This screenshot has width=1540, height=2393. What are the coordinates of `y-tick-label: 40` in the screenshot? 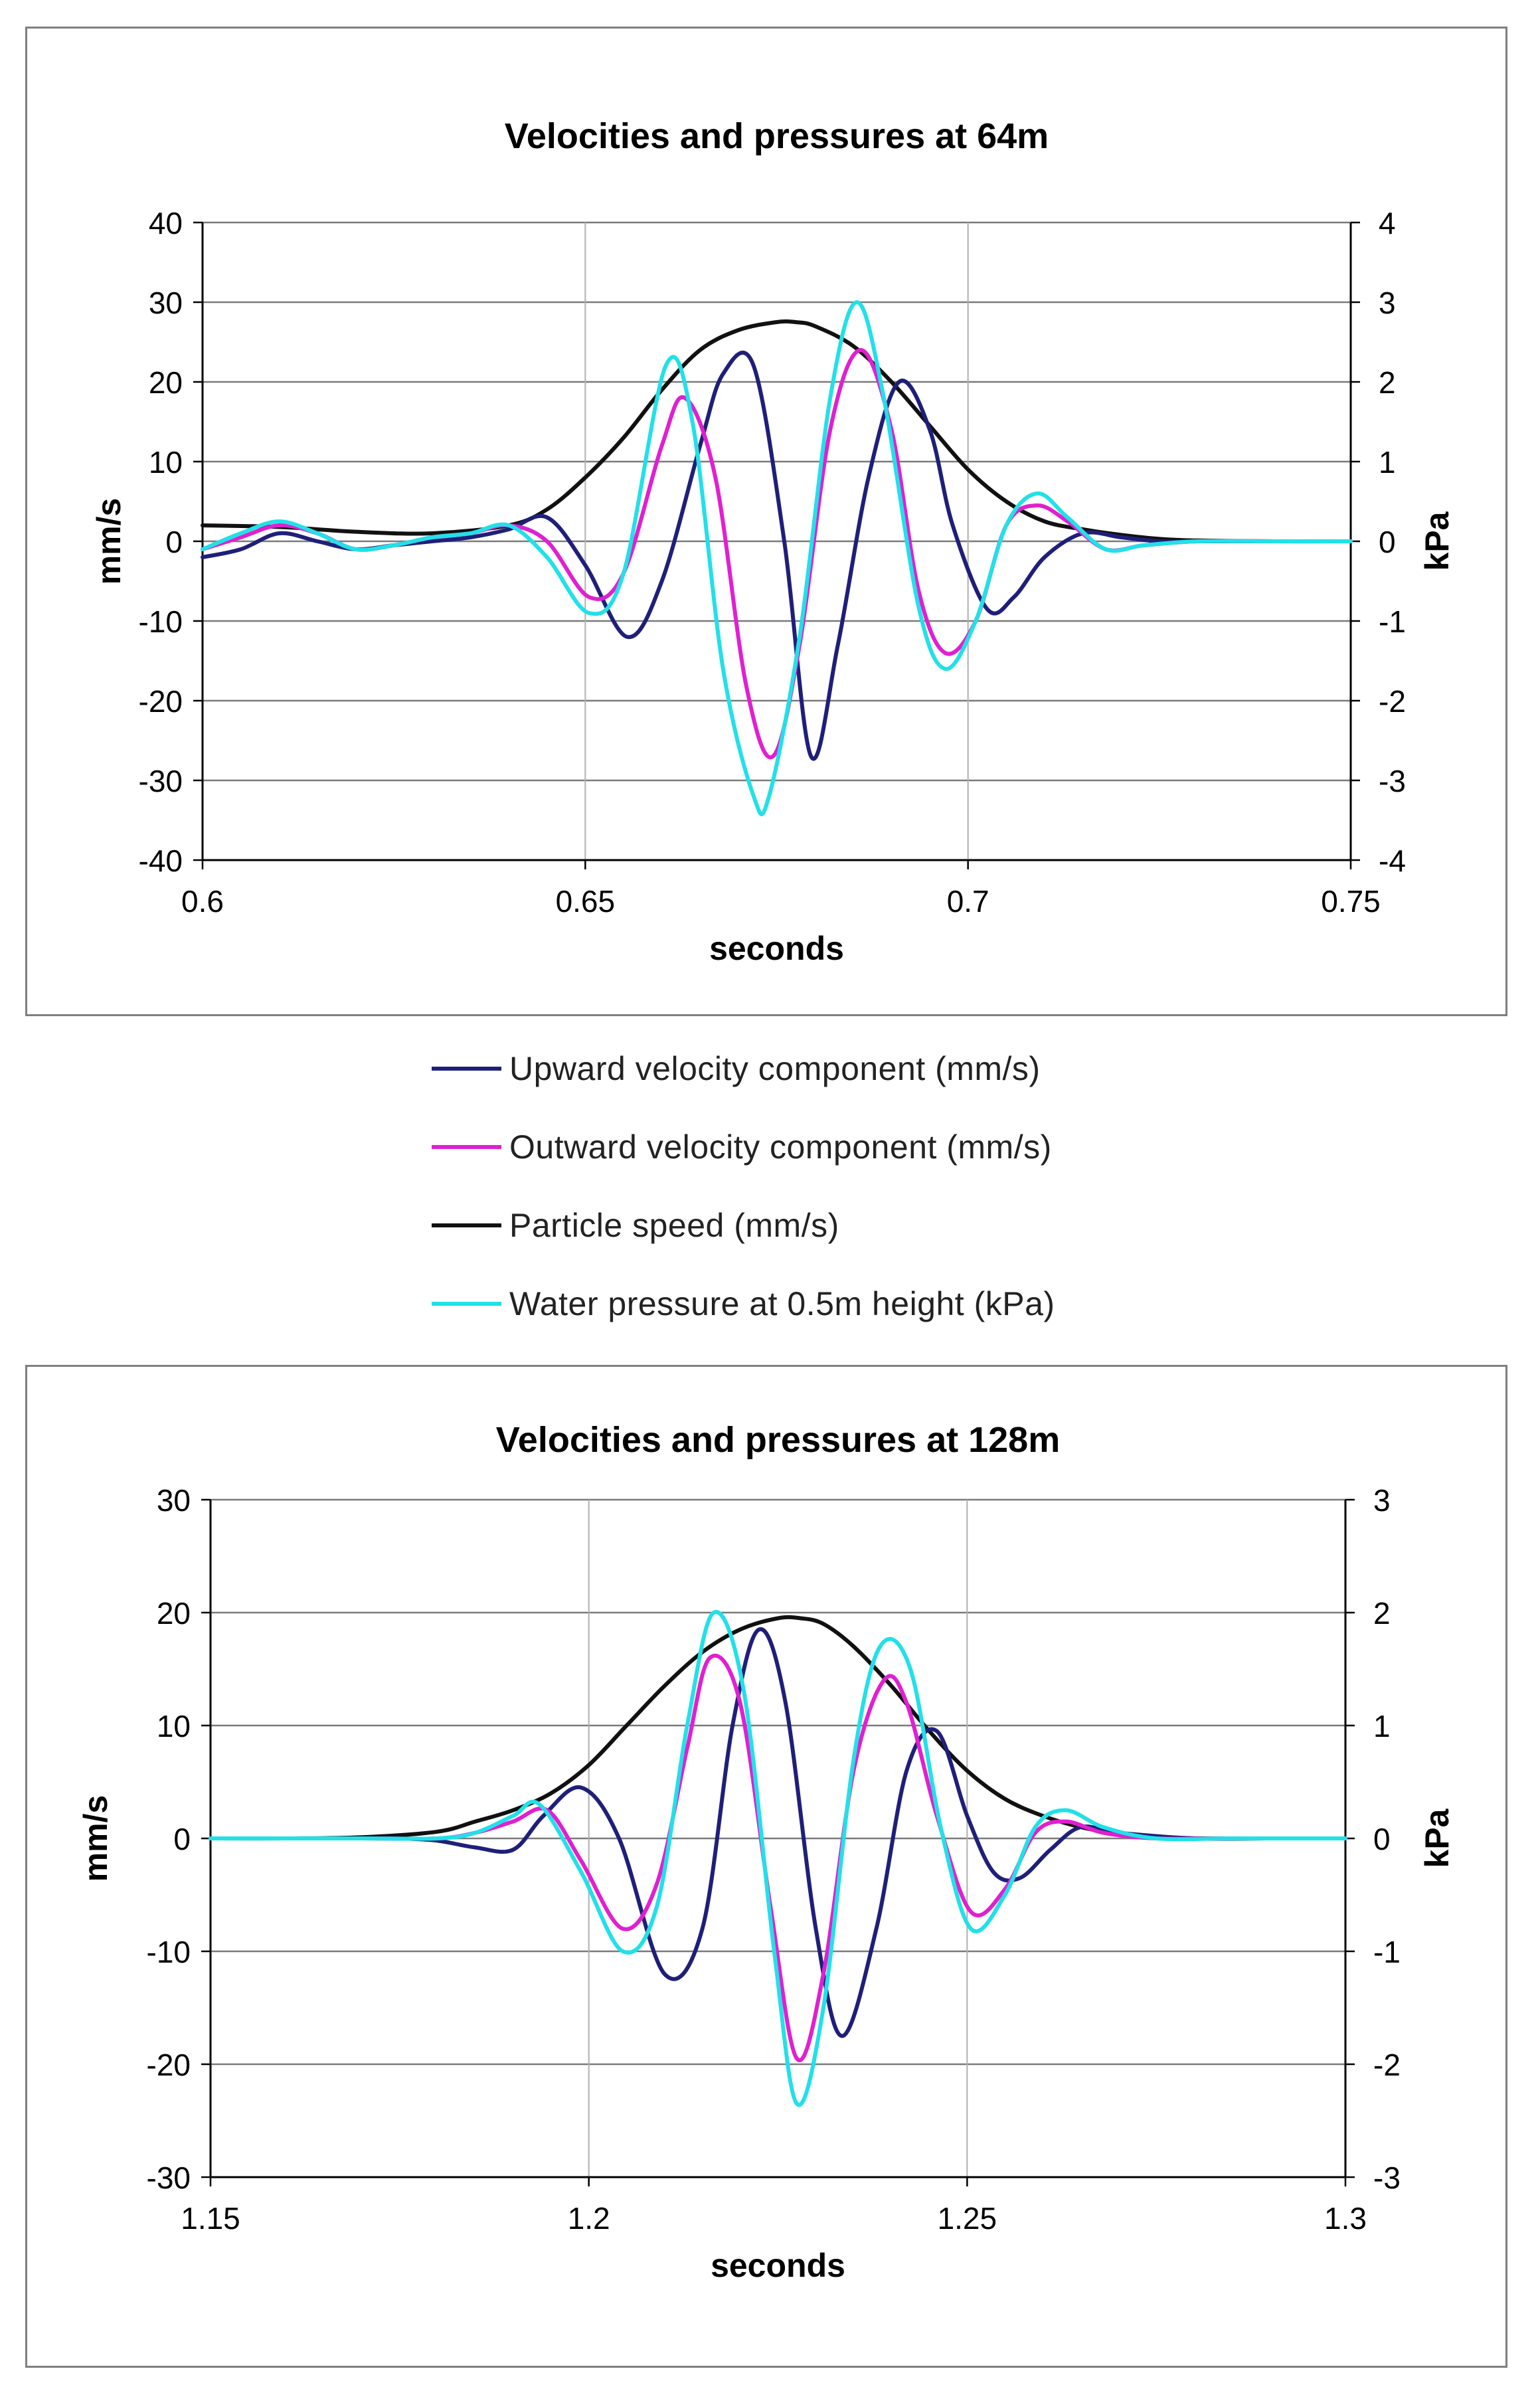 It's located at (166, 223).